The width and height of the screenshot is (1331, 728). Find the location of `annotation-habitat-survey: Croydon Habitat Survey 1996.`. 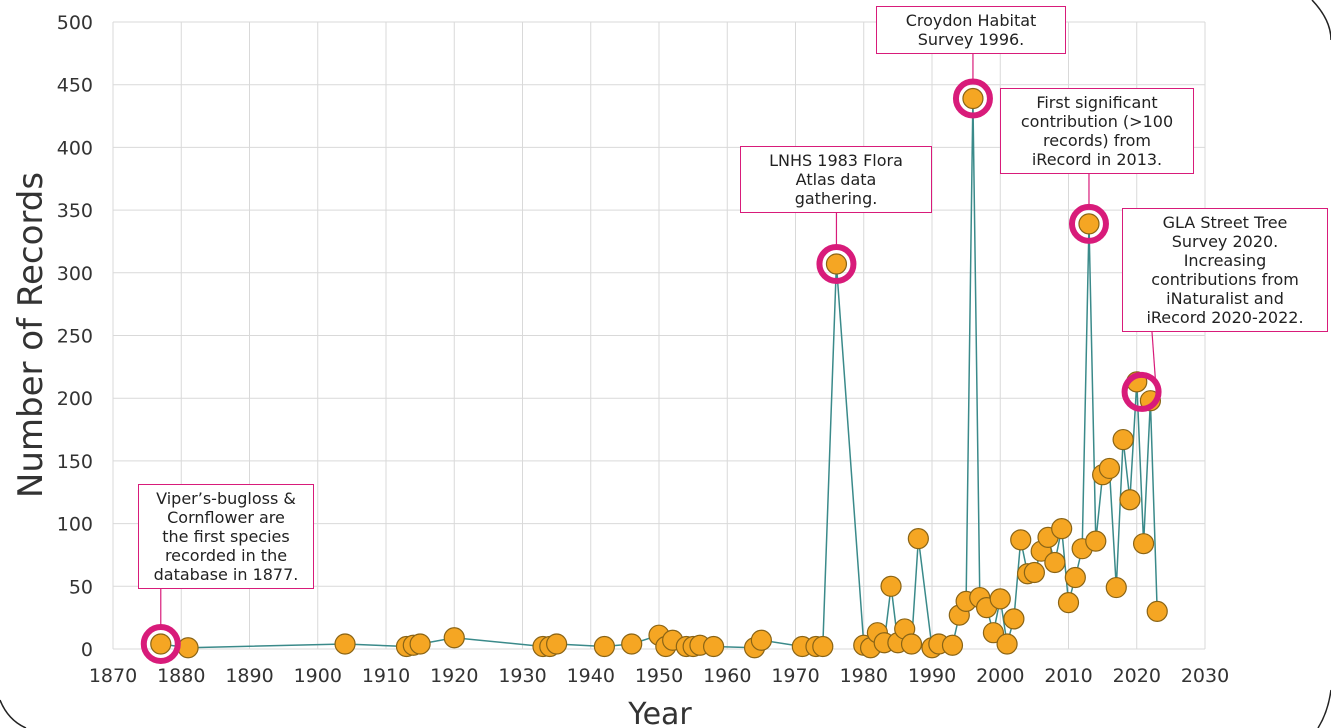

annotation-habitat-survey: Croydon Habitat Survey 1996. is located at coordinates (971, 30).